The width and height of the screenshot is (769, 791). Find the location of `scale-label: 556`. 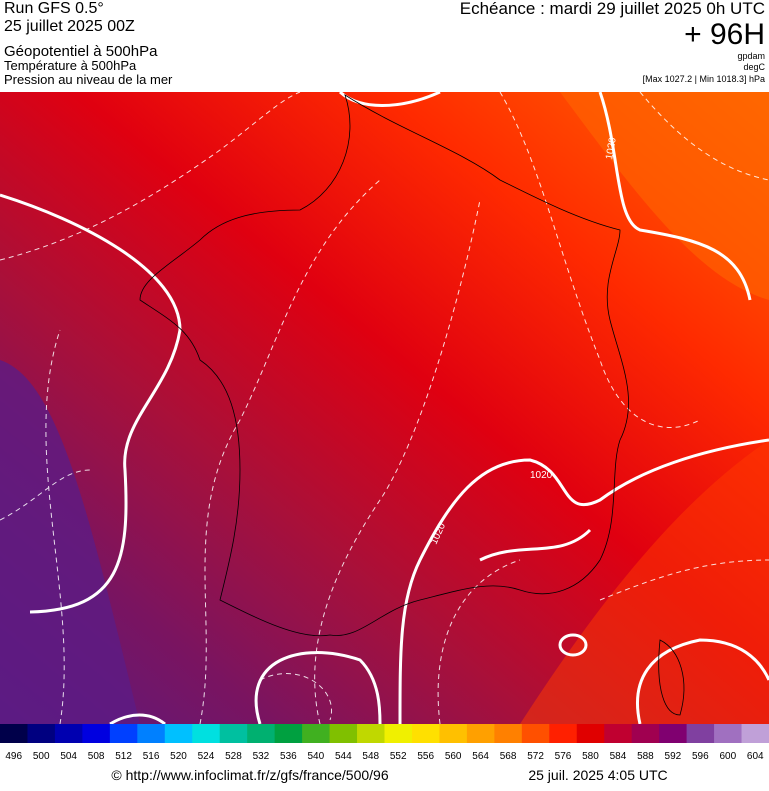

scale-label: 556 is located at coordinates (425, 756).